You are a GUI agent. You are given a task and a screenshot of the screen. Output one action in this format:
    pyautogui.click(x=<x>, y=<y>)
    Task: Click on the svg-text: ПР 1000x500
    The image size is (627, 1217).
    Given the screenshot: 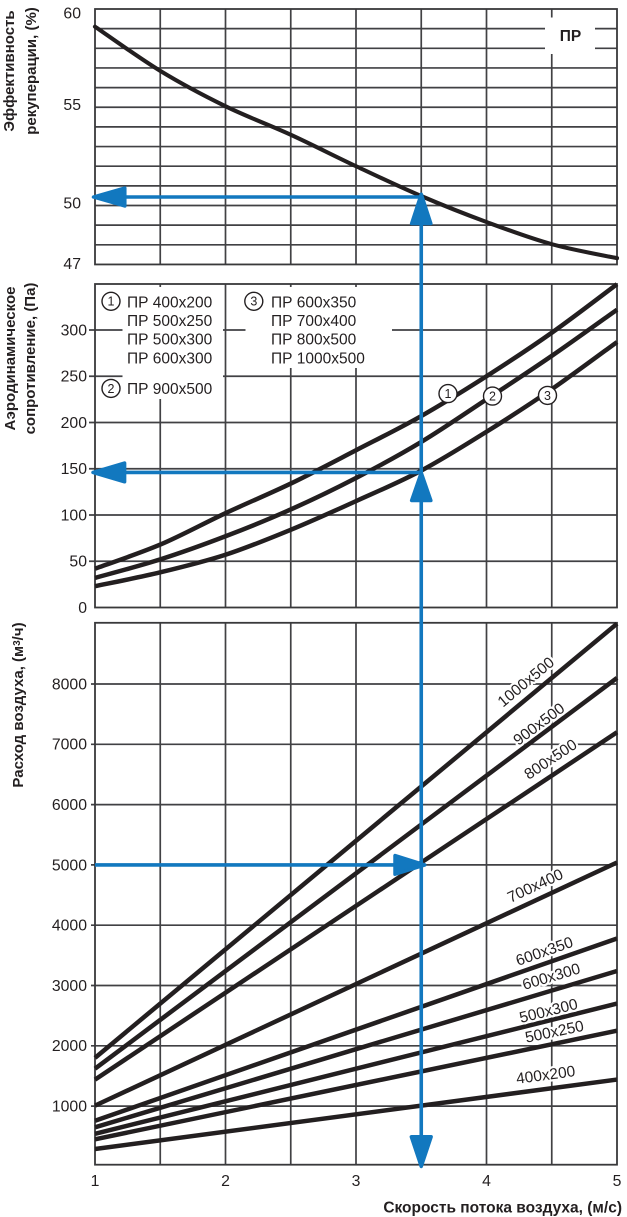 What is the action you would take?
    pyautogui.click(x=318, y=358)
    